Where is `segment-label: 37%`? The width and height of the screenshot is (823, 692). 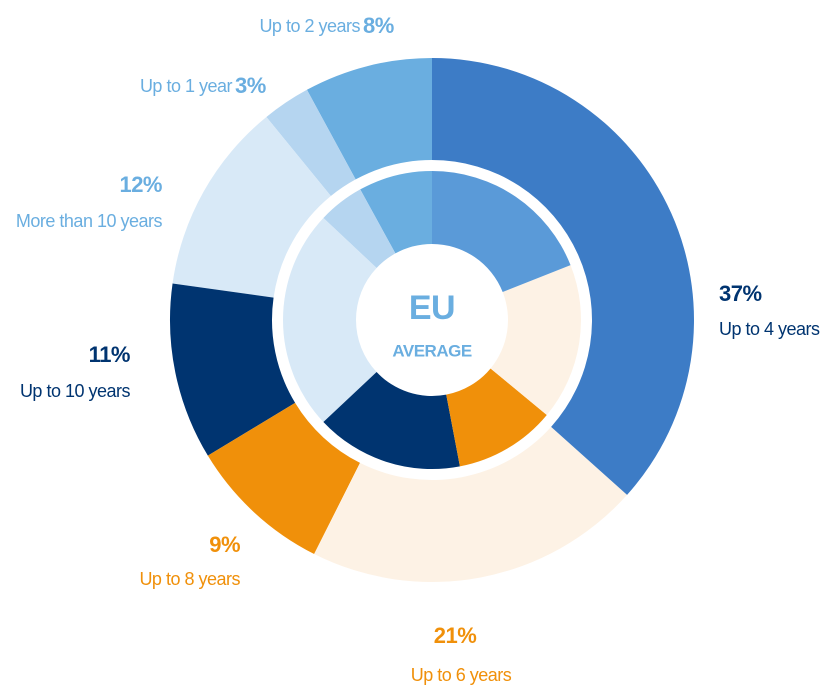 segment-label: 37% is located at coordinates (740, 293).